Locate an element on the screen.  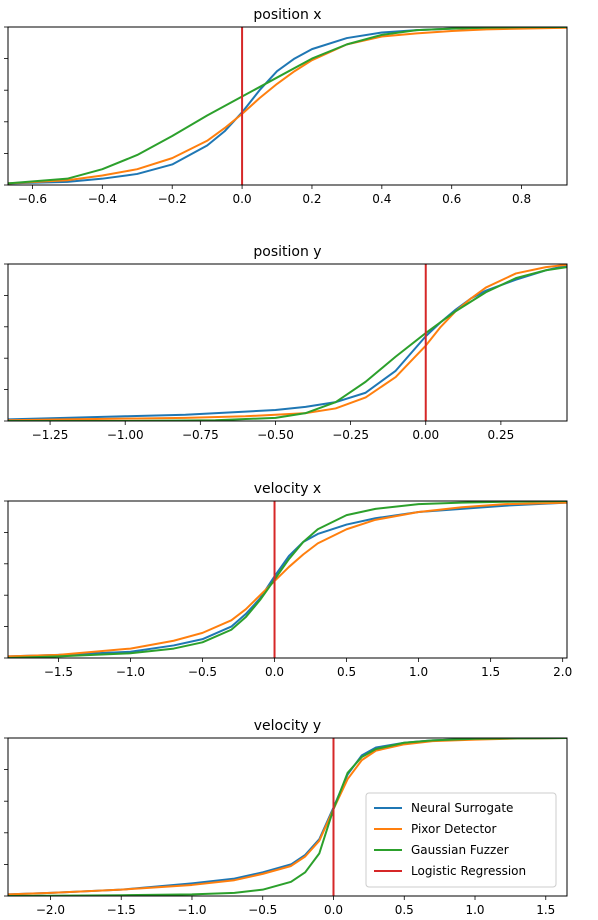
x-tick-label: −0.75 is located at coordinates (200, 435).